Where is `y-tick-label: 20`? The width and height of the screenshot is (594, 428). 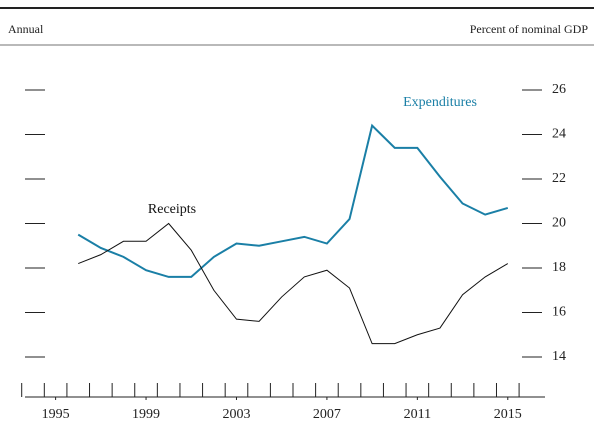
y-tick-label: 20 is located at coordinates (559, 223).